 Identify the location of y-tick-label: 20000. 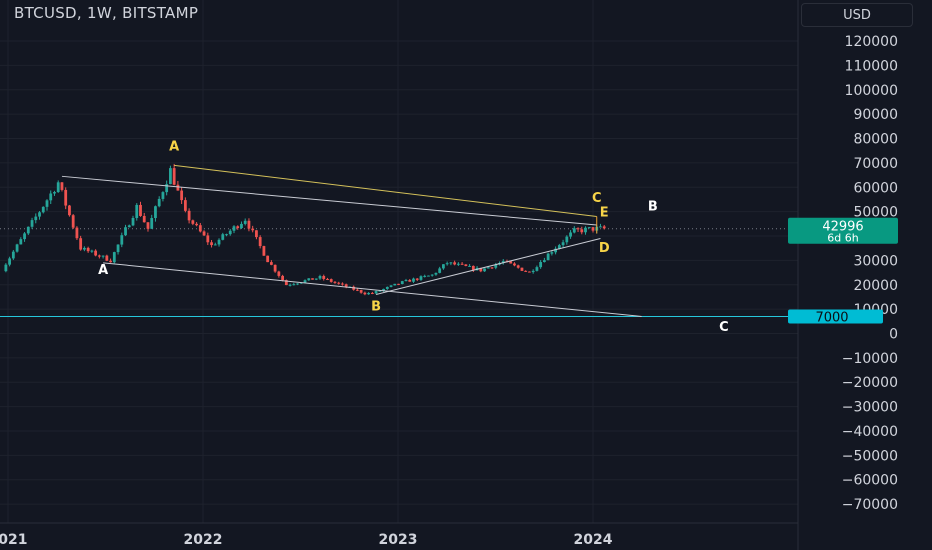
(875, 286).